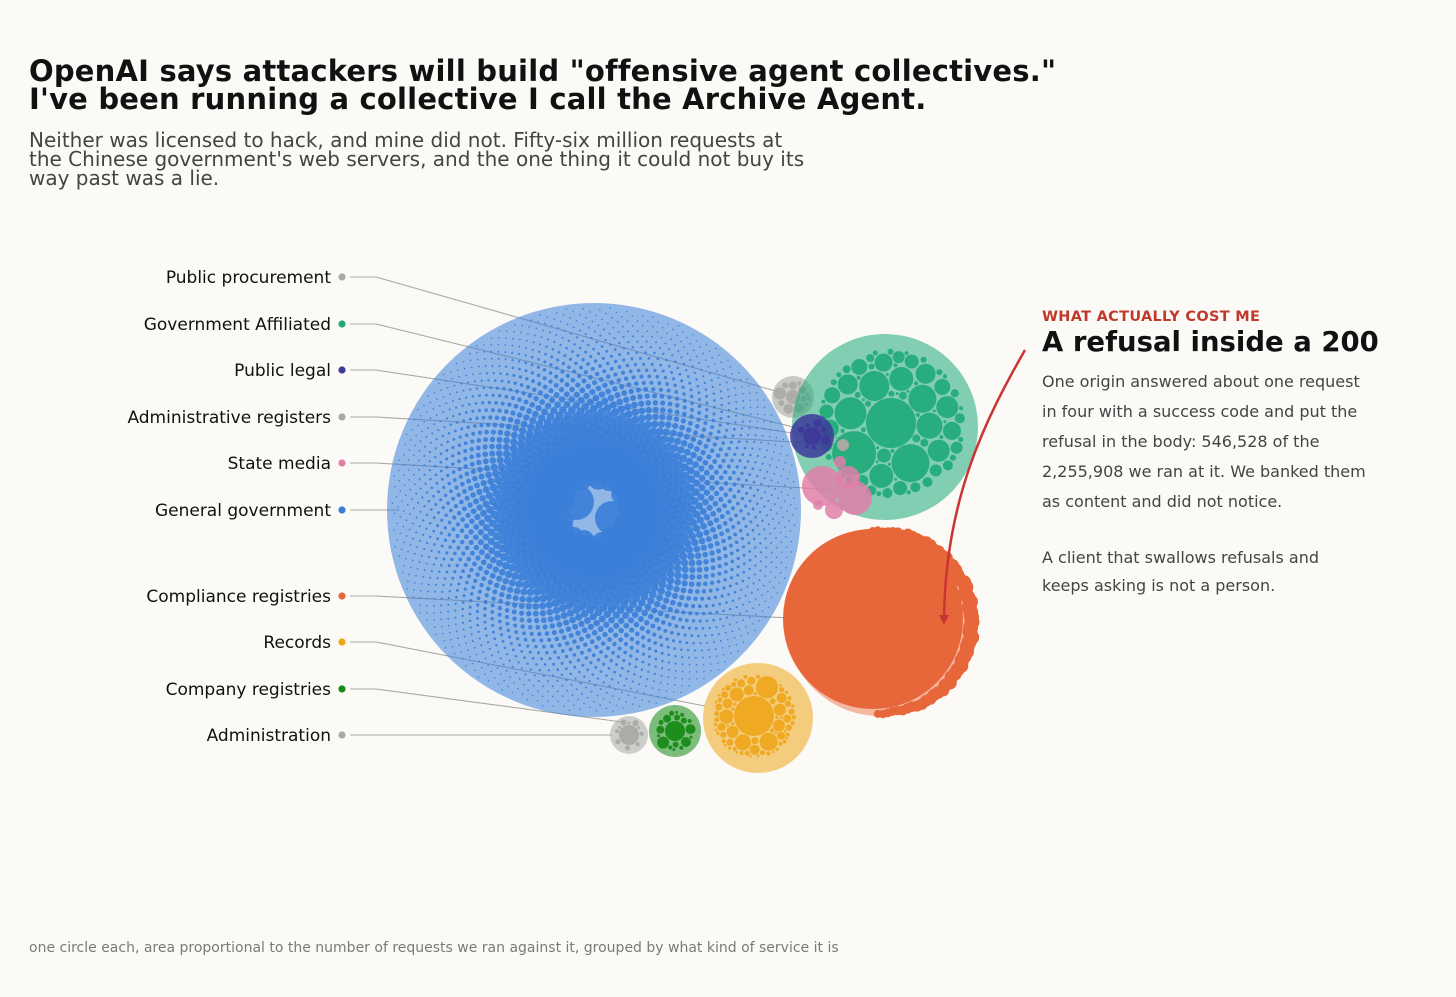  Describe the element at coordinates (297, 643) in the screenshot. I see `group-label: Records` at that location.